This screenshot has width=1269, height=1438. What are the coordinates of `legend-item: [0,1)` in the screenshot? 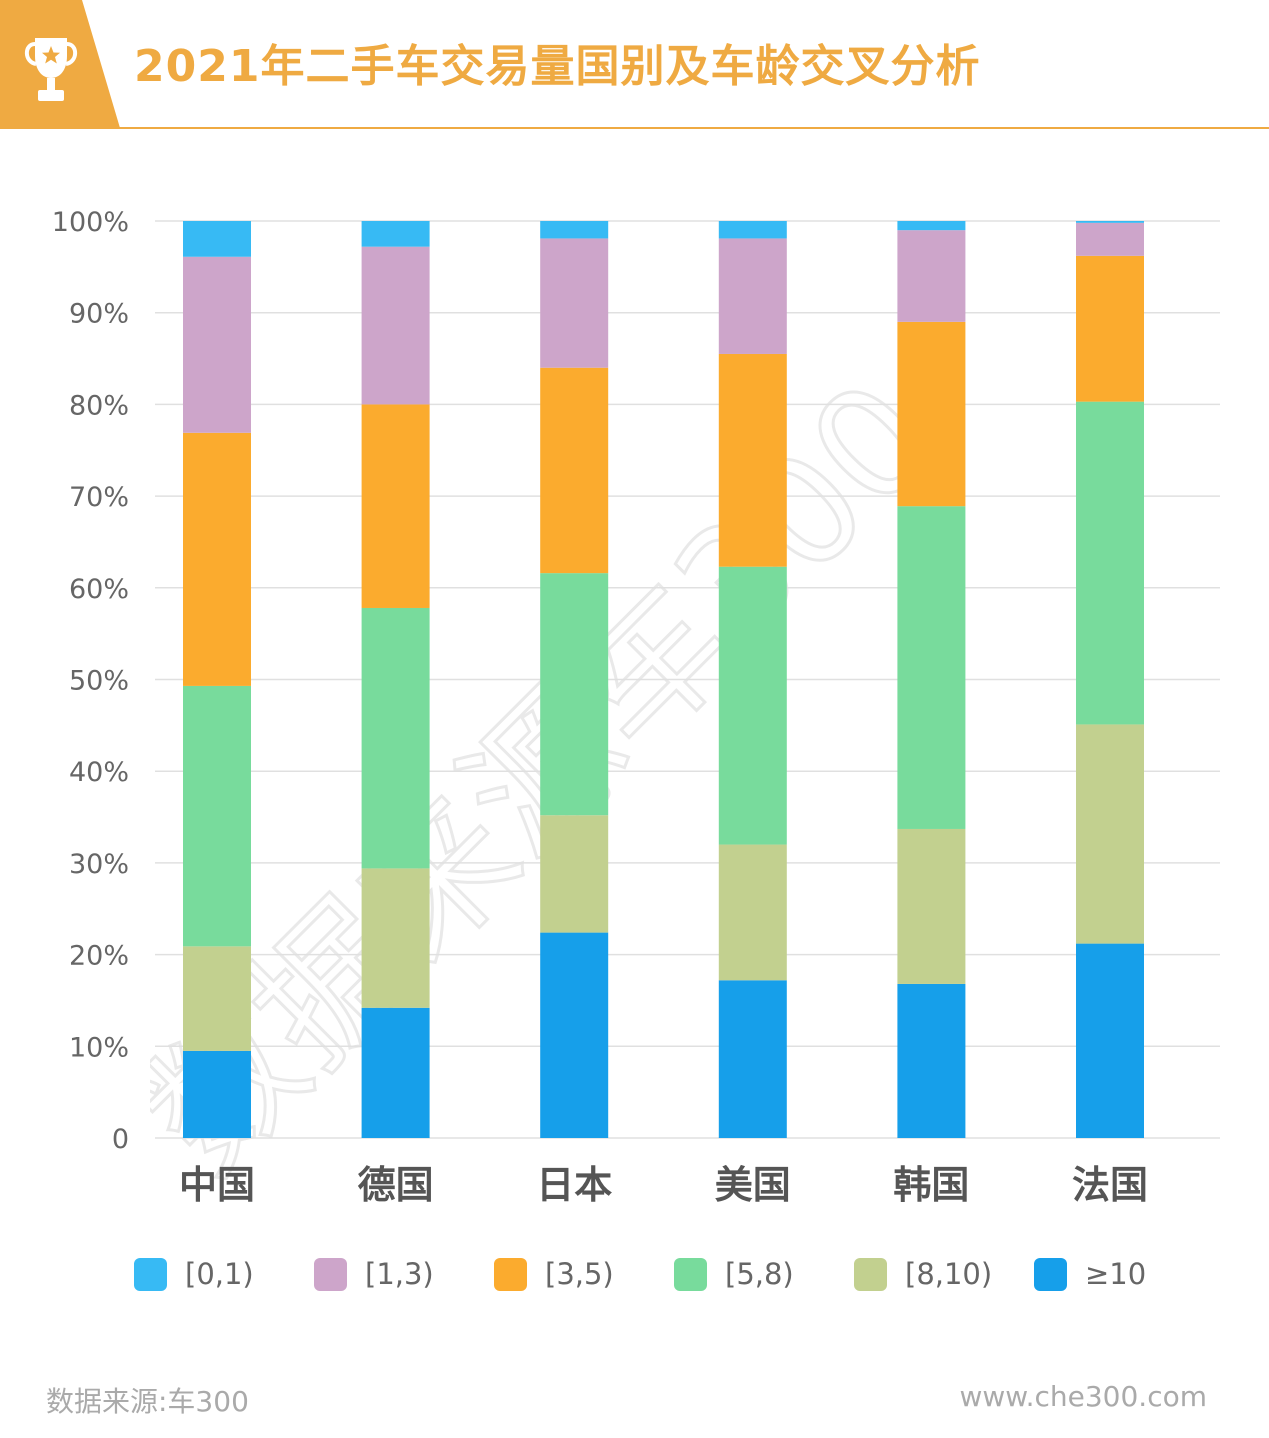 It's located at (194, 1274).